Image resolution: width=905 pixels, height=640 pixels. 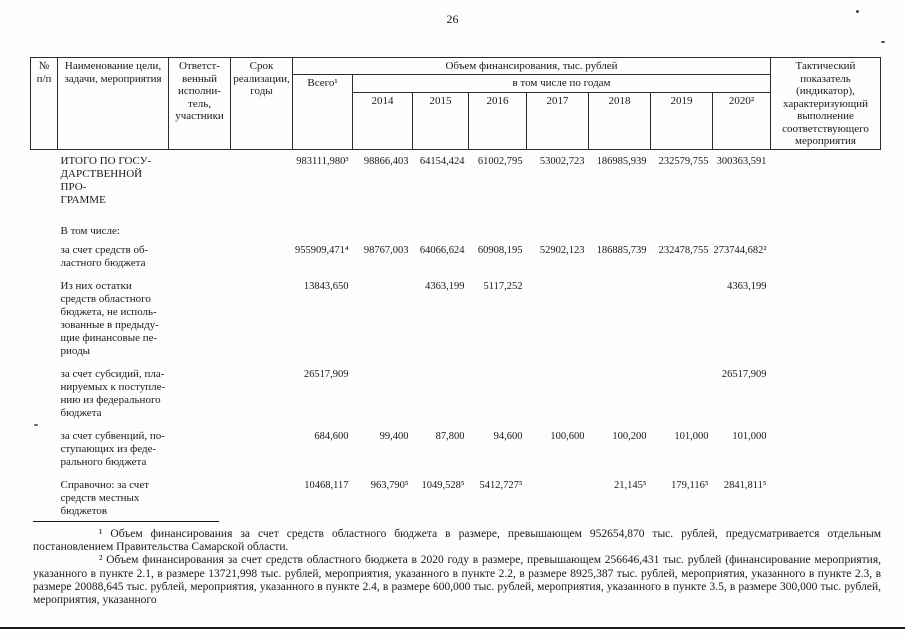 I want to click on row-value-2020: 2841,811⁵, so click(x=745, y=485).